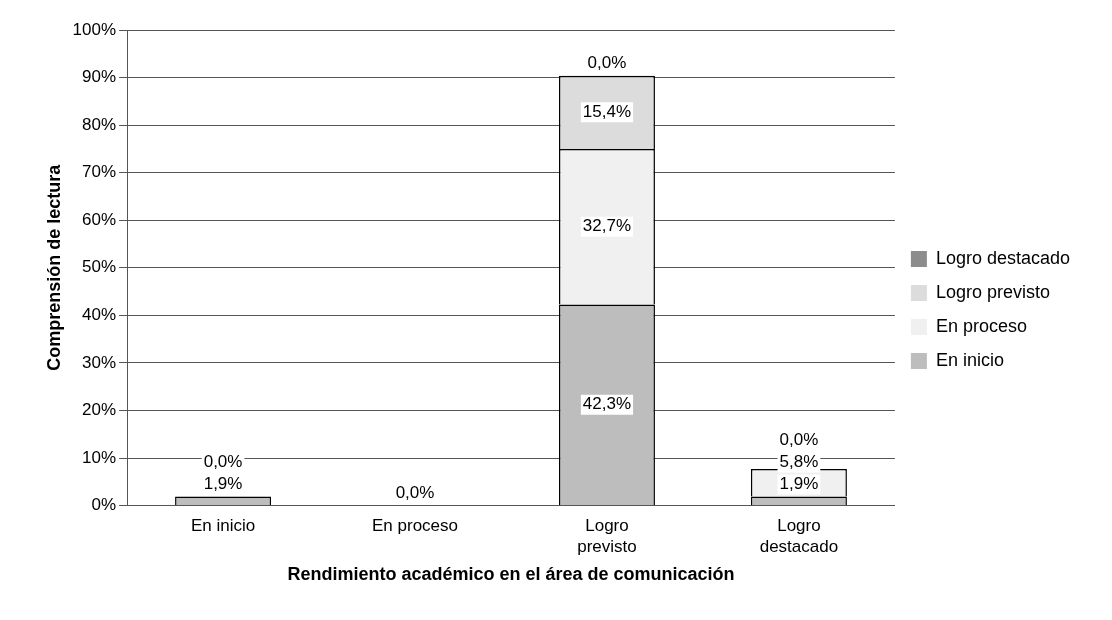  I want to click on y-tick-label: 20%, so click(99, 410).